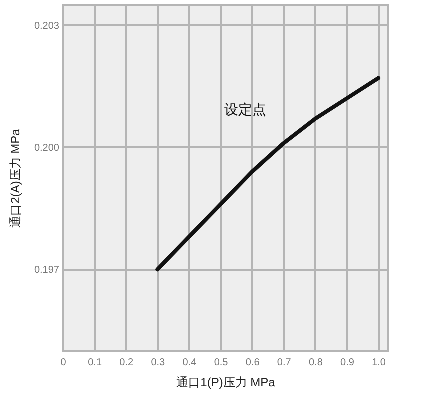 The height and width of the screenshot is (403, 428). I want to click on x-tick-label: 1.0, so click(379, 363).